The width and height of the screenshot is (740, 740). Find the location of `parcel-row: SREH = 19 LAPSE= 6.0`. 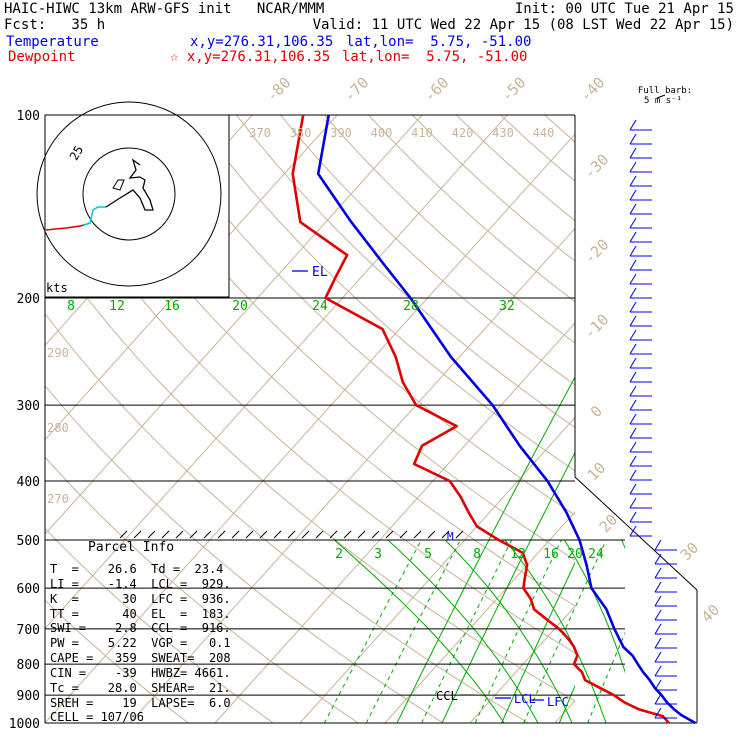

parcel-row: SREH = 19 LAPSE= 6.0 is located at coordinates (140, 703).